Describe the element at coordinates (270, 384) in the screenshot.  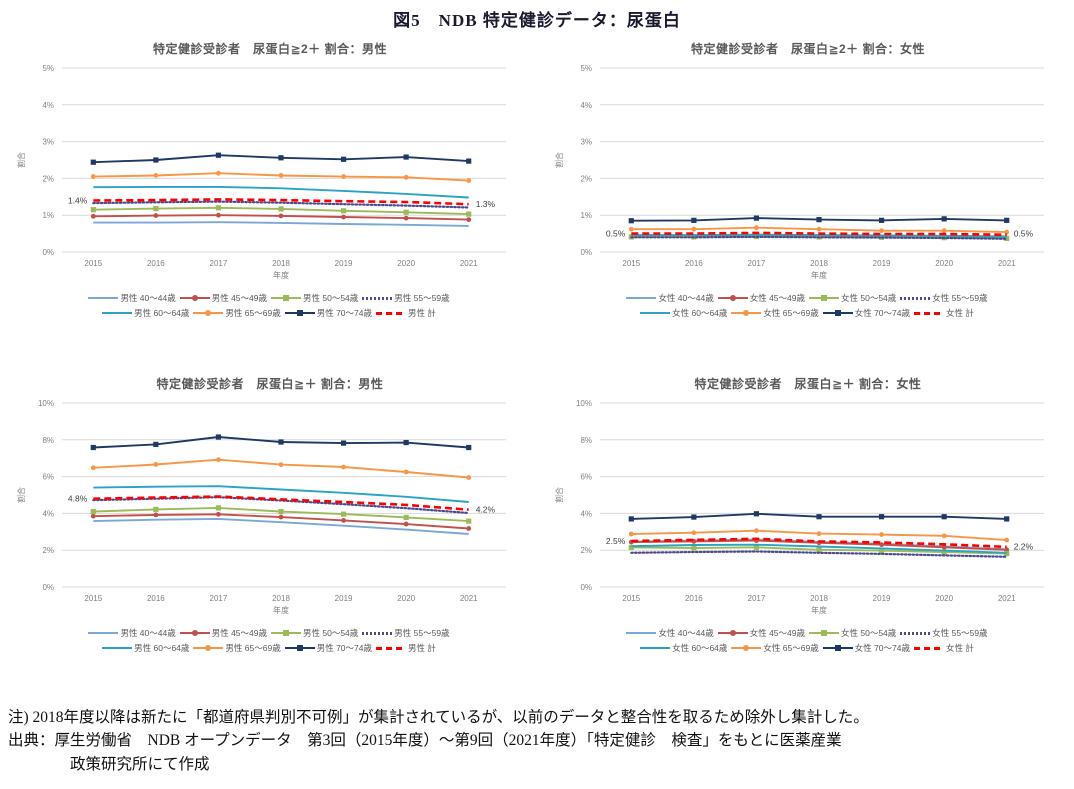
I see `chart-title: 特定健診受診者 尿蛋白≧＋ 割合：男性` at that location.